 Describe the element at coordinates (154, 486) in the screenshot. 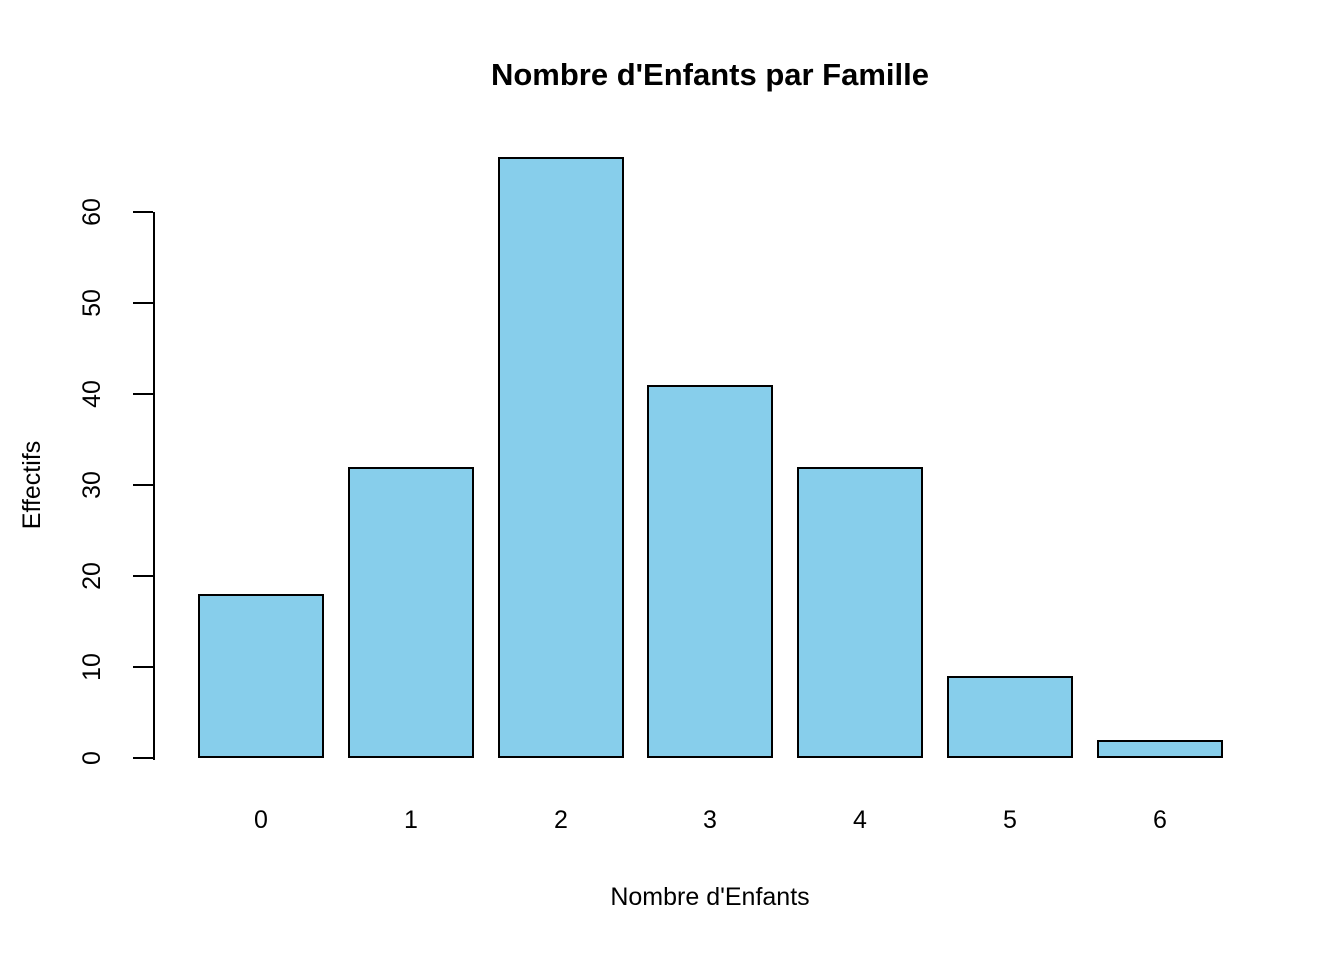

I see `y-axis-line` at that location.